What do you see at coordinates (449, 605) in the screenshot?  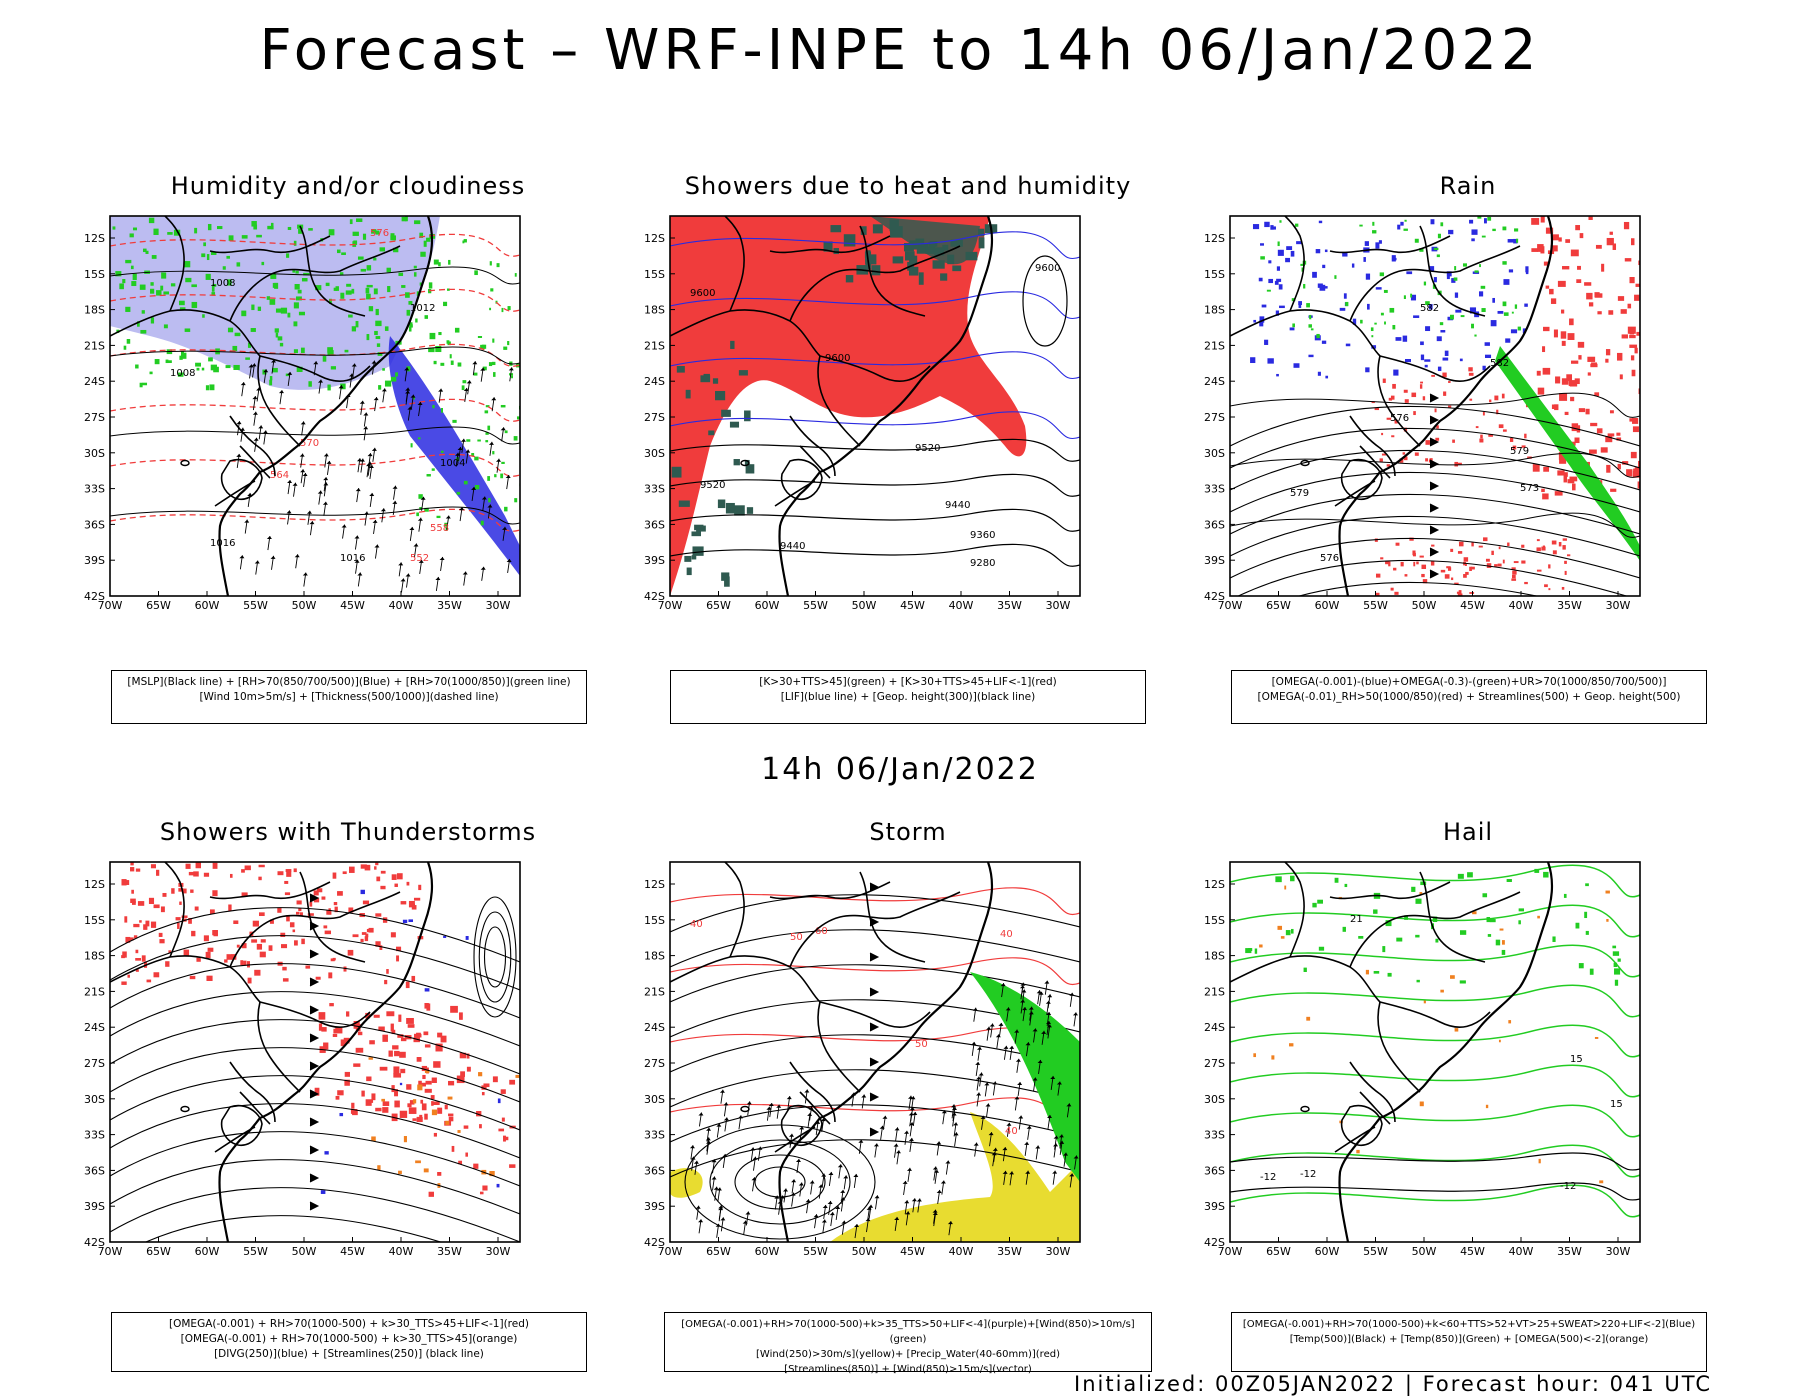 I see `lon-tick-label: 35W` at bounding box center [449, 605].